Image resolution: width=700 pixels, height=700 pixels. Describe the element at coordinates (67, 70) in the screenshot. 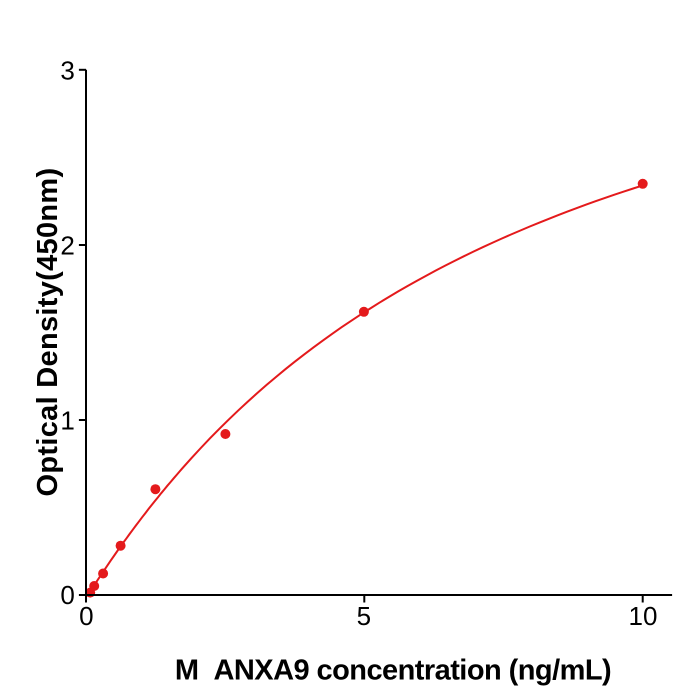

I see `svg-text: 3` at that location.